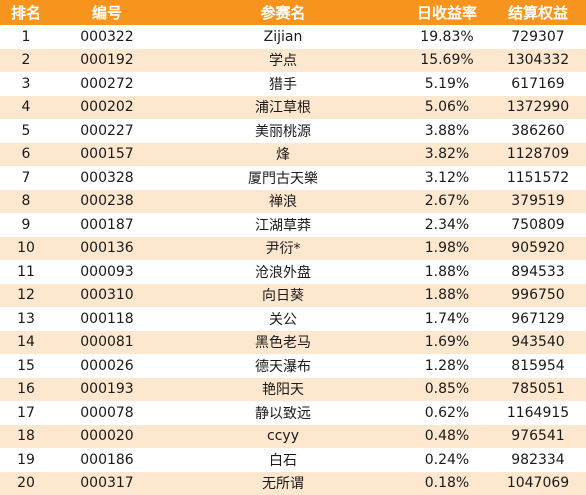  I want to click on cell-name: ccyy, so click(283, 436).